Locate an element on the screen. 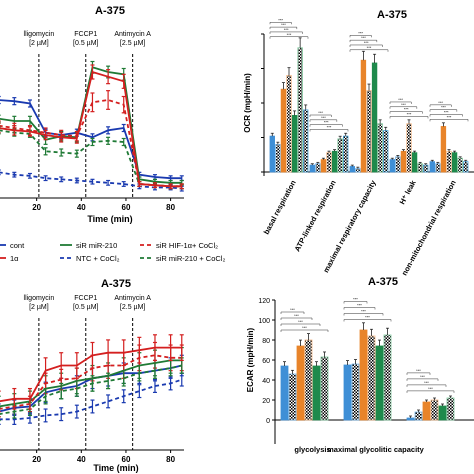  category-label: glycolysis is located at coordinates (312, 449).